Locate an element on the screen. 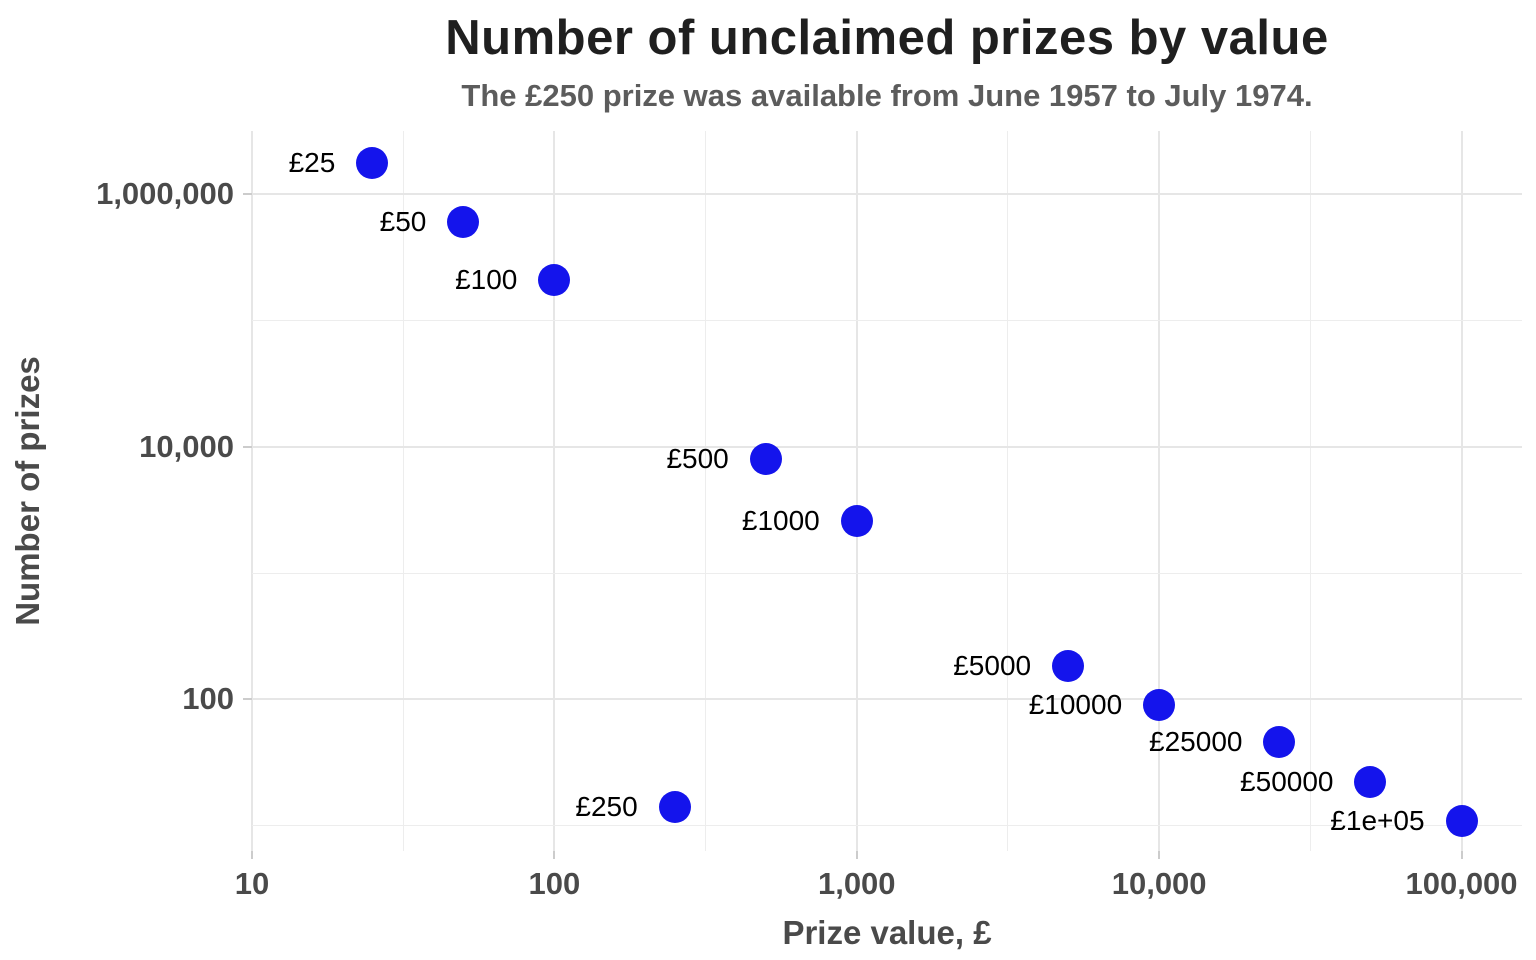 Image resolution: width=1536 pixels, height=960 pixels. point-label: £1000 is located at coordinates (780, 520).